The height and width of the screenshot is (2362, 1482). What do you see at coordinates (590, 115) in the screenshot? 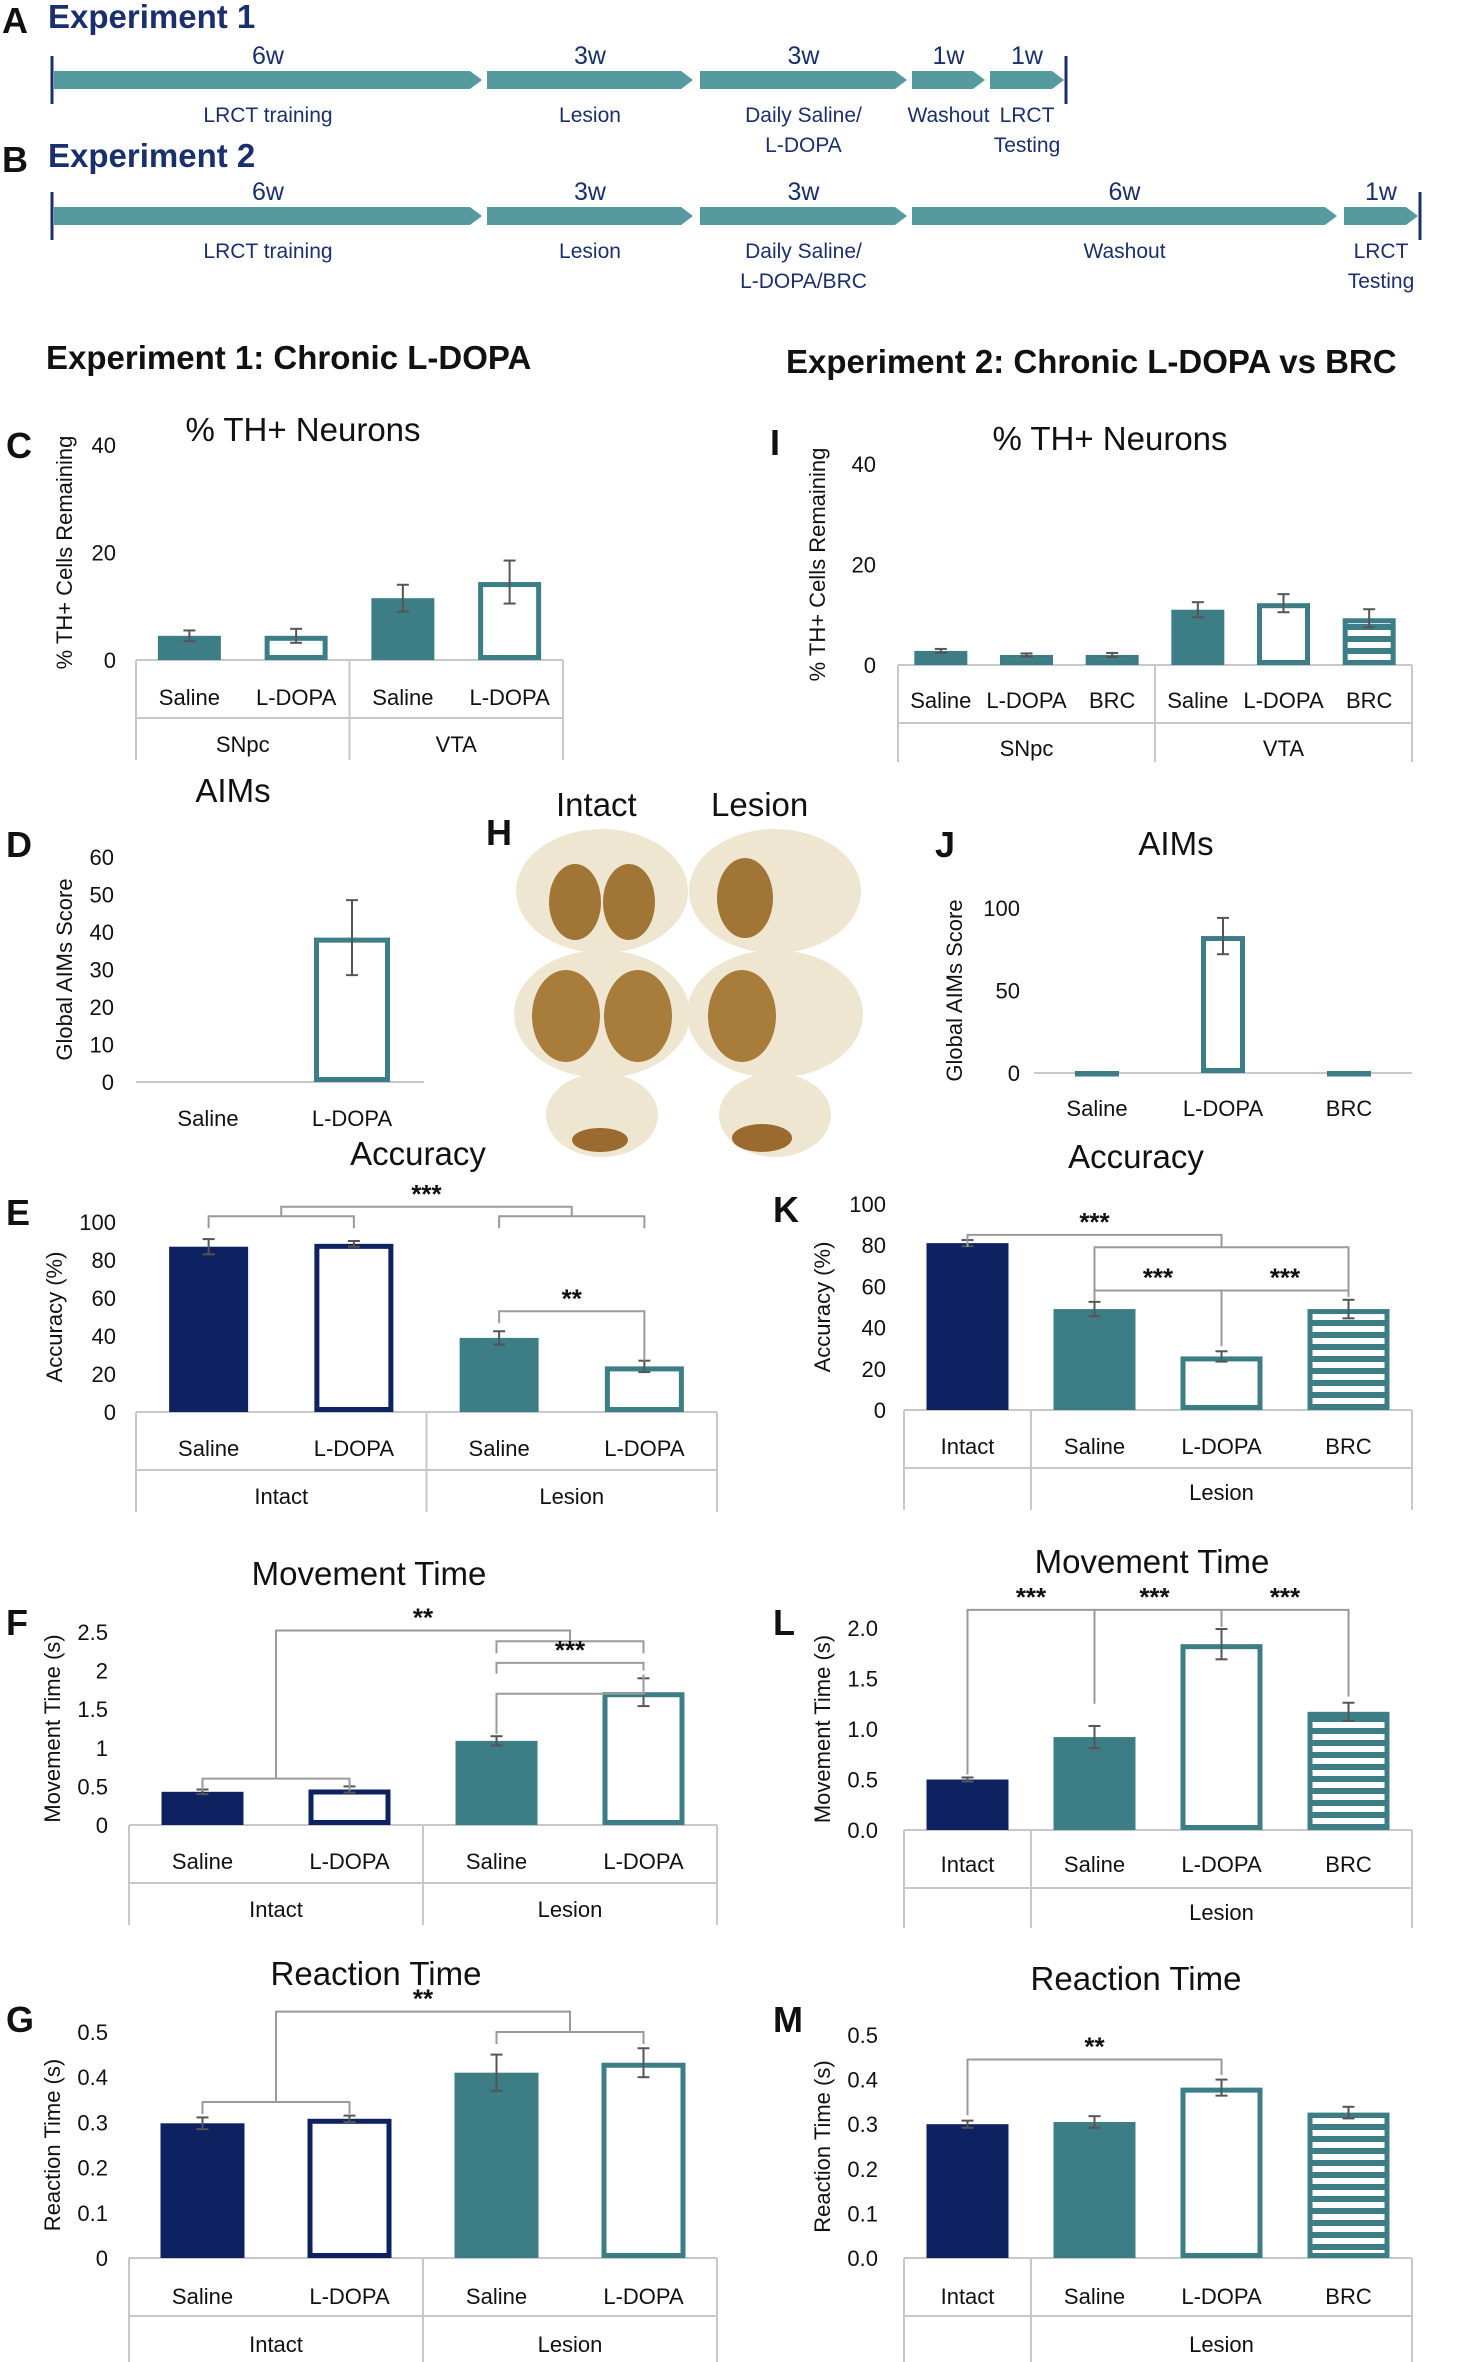
I see `timeline-label-2: Lesion` at bounding box center [590, 115].